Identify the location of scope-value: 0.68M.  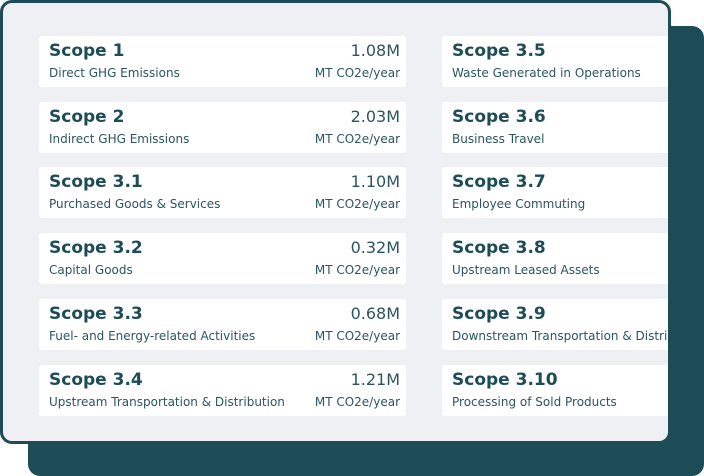
(375, 313).